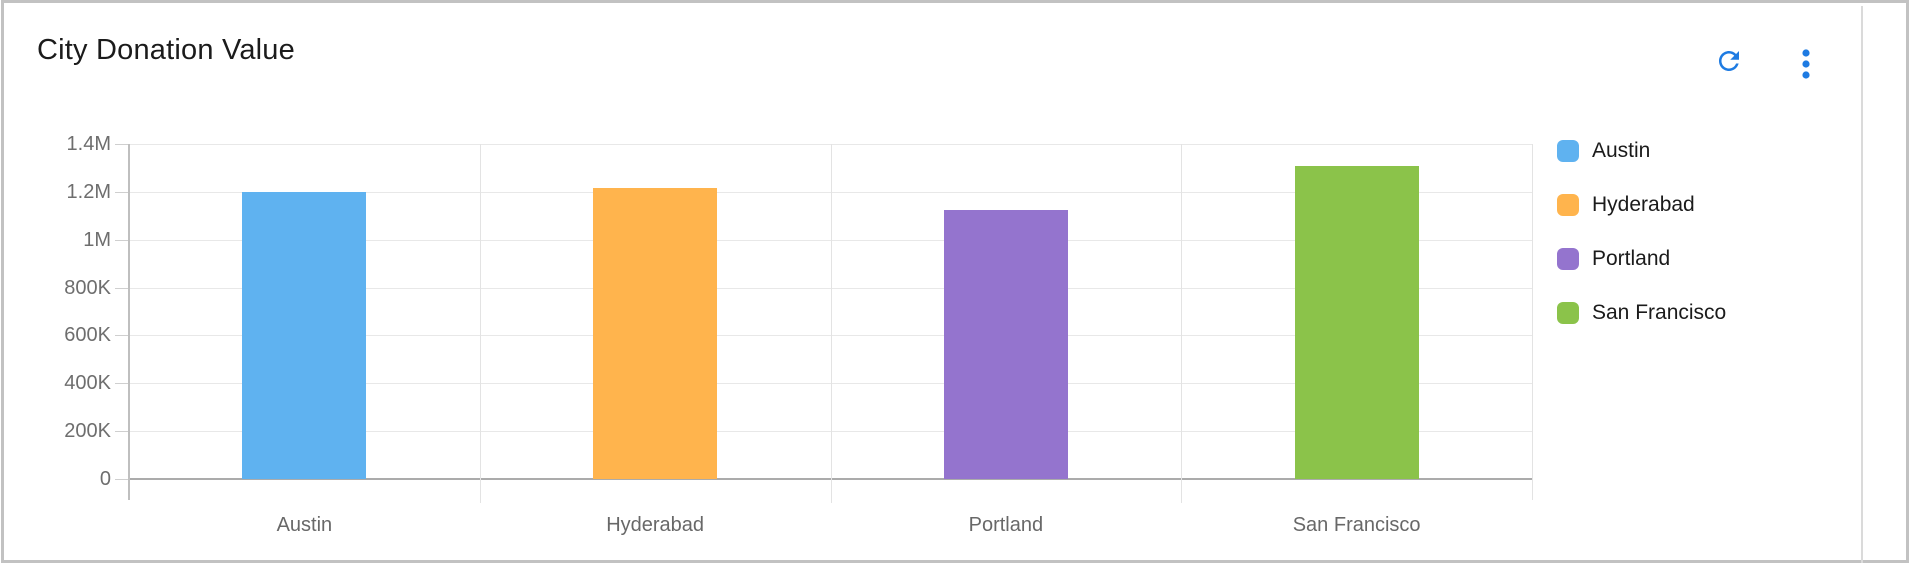 The height and width of the screenshot is (570, 1912). What do you see at coordinates (1006, 525) in the screenshot?
I see `x-axis-label: Portland` at bounding box center [1006, 525].